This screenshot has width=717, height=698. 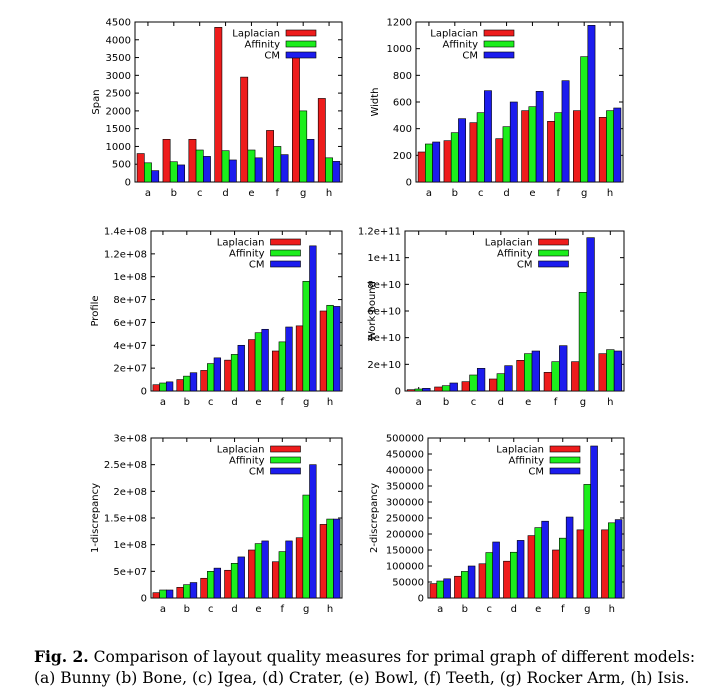 What do you see at coordinates (405, 487) in the screenshot?
I see `y-tick-label: 350000` at bounding box center [405, 487].